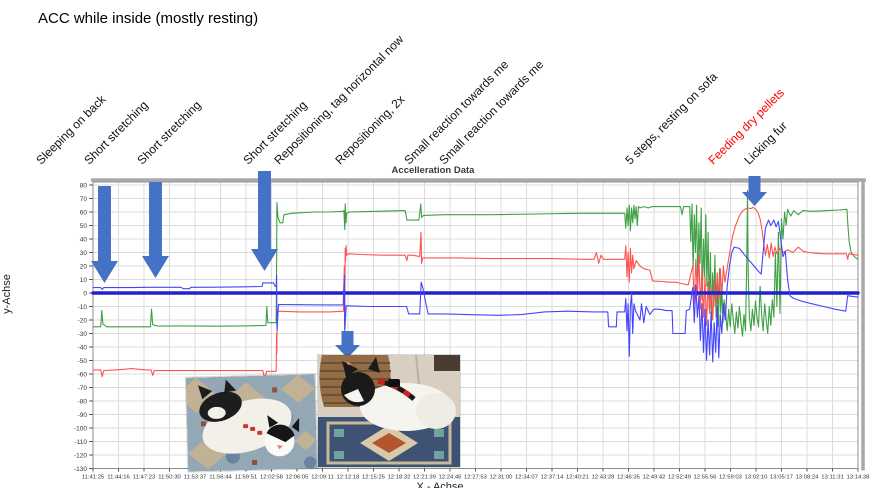  I want to click on svg-text: 11:56:44, so click(220, 478).